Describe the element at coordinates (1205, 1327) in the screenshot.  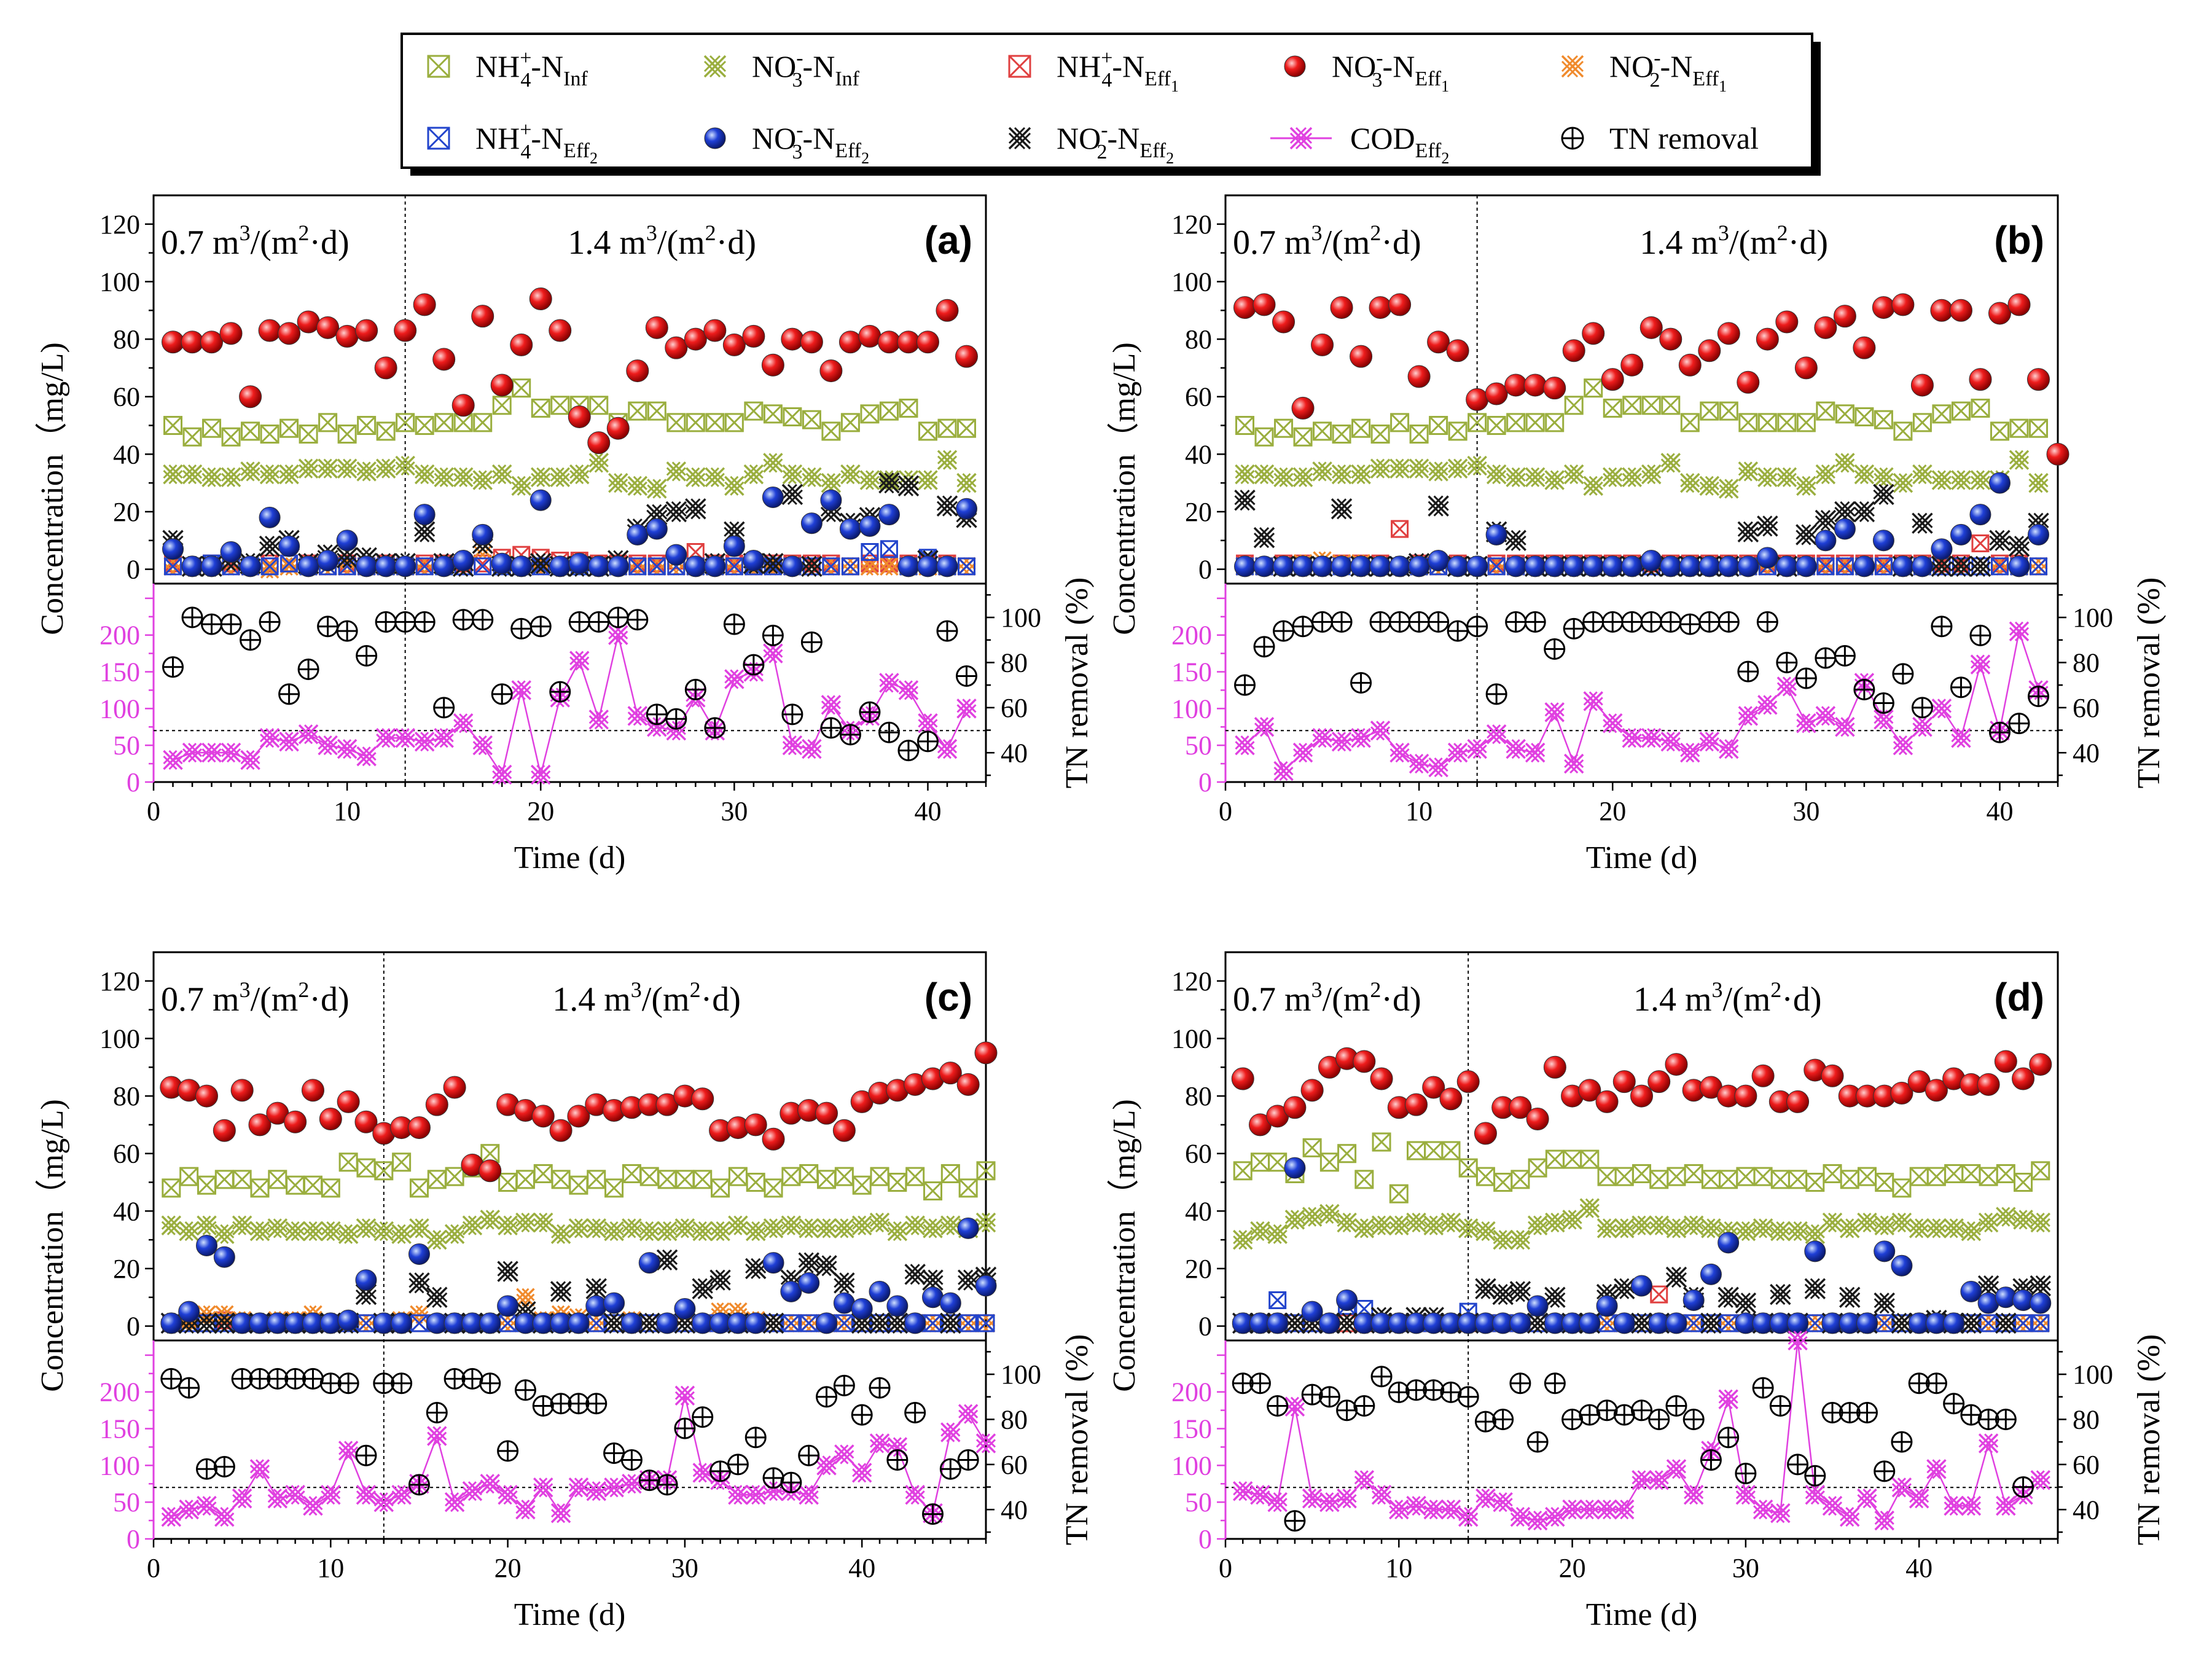
I see `y-tick-label: 0` at that location.